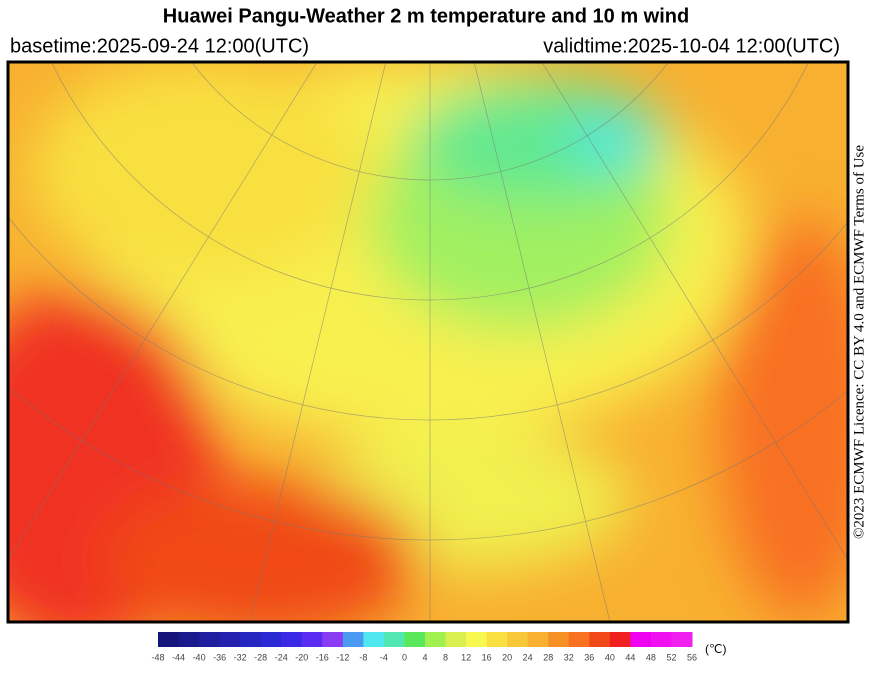 This screenshot has width=870, height=685. What do you see at coordinates (528, 657) in the screenshot?
I see `colorbar-tick-label: 24` at bounding box center [528, 657].